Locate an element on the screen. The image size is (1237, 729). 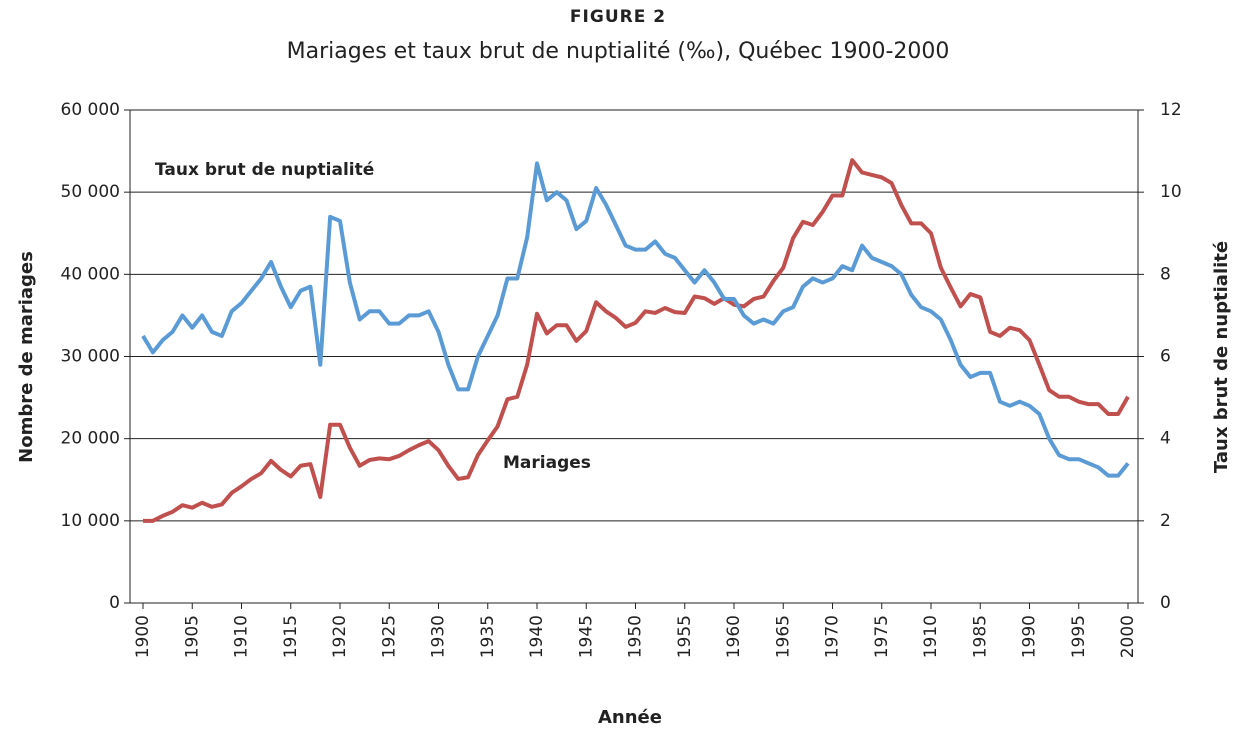
x-tick-label: 1975 is located at coordinates (882, 636).